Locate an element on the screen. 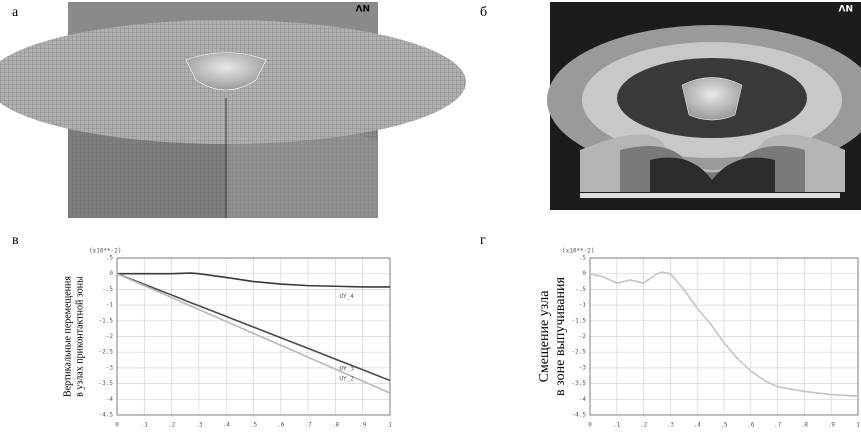  panel-label: а is located at coordinates (15, 12).